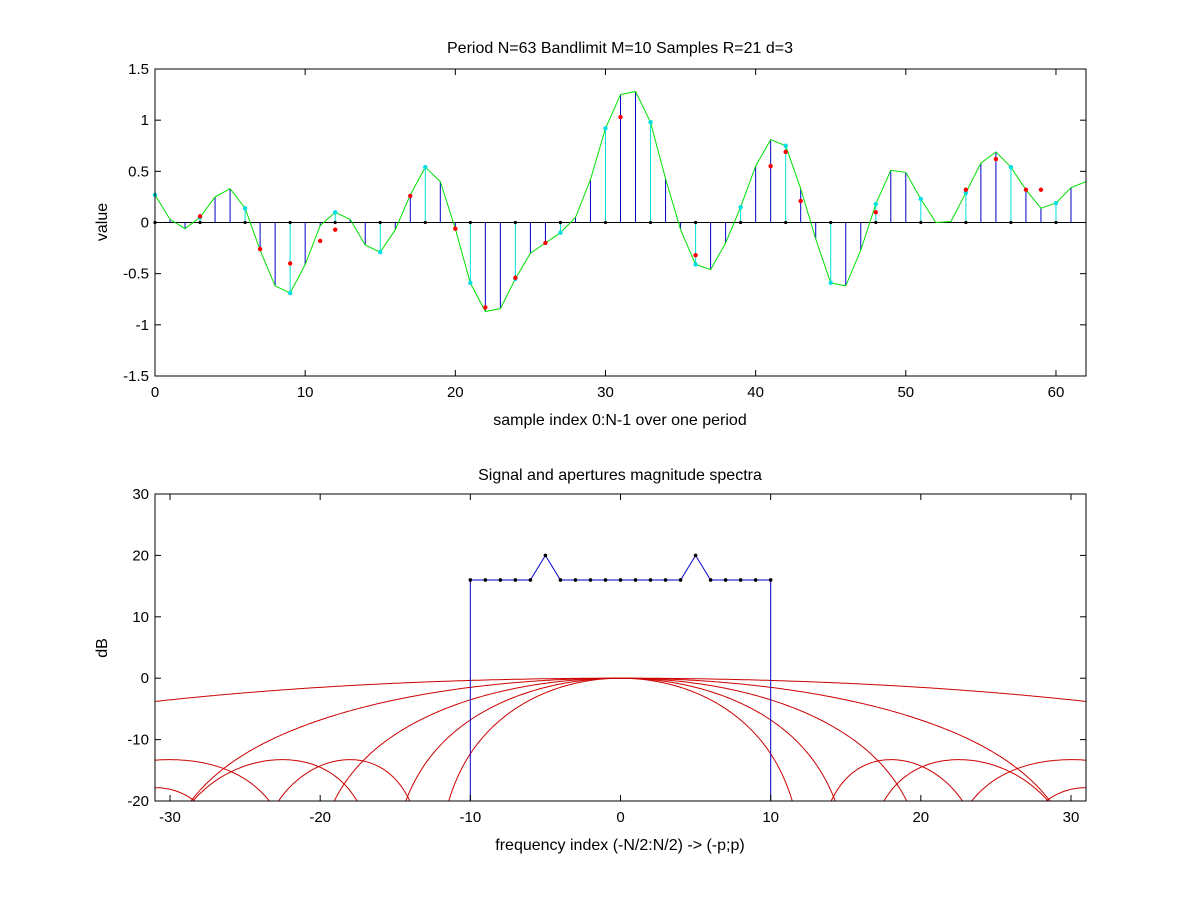  Describe the element at coordinates (145, 678) in the screenshot. I see `spectrum-plot-ytick-label: 0` at that location.